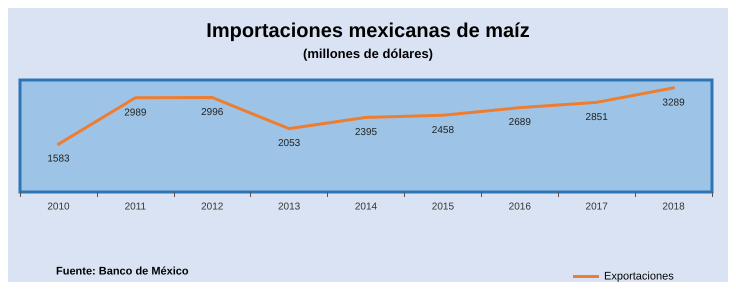 The width and height of the screenshot is (736, 290). What do you see at coordinates (674, 207) in the screenshot?
I see `x-tick-label: 2018` at bounding box center [674, 207].